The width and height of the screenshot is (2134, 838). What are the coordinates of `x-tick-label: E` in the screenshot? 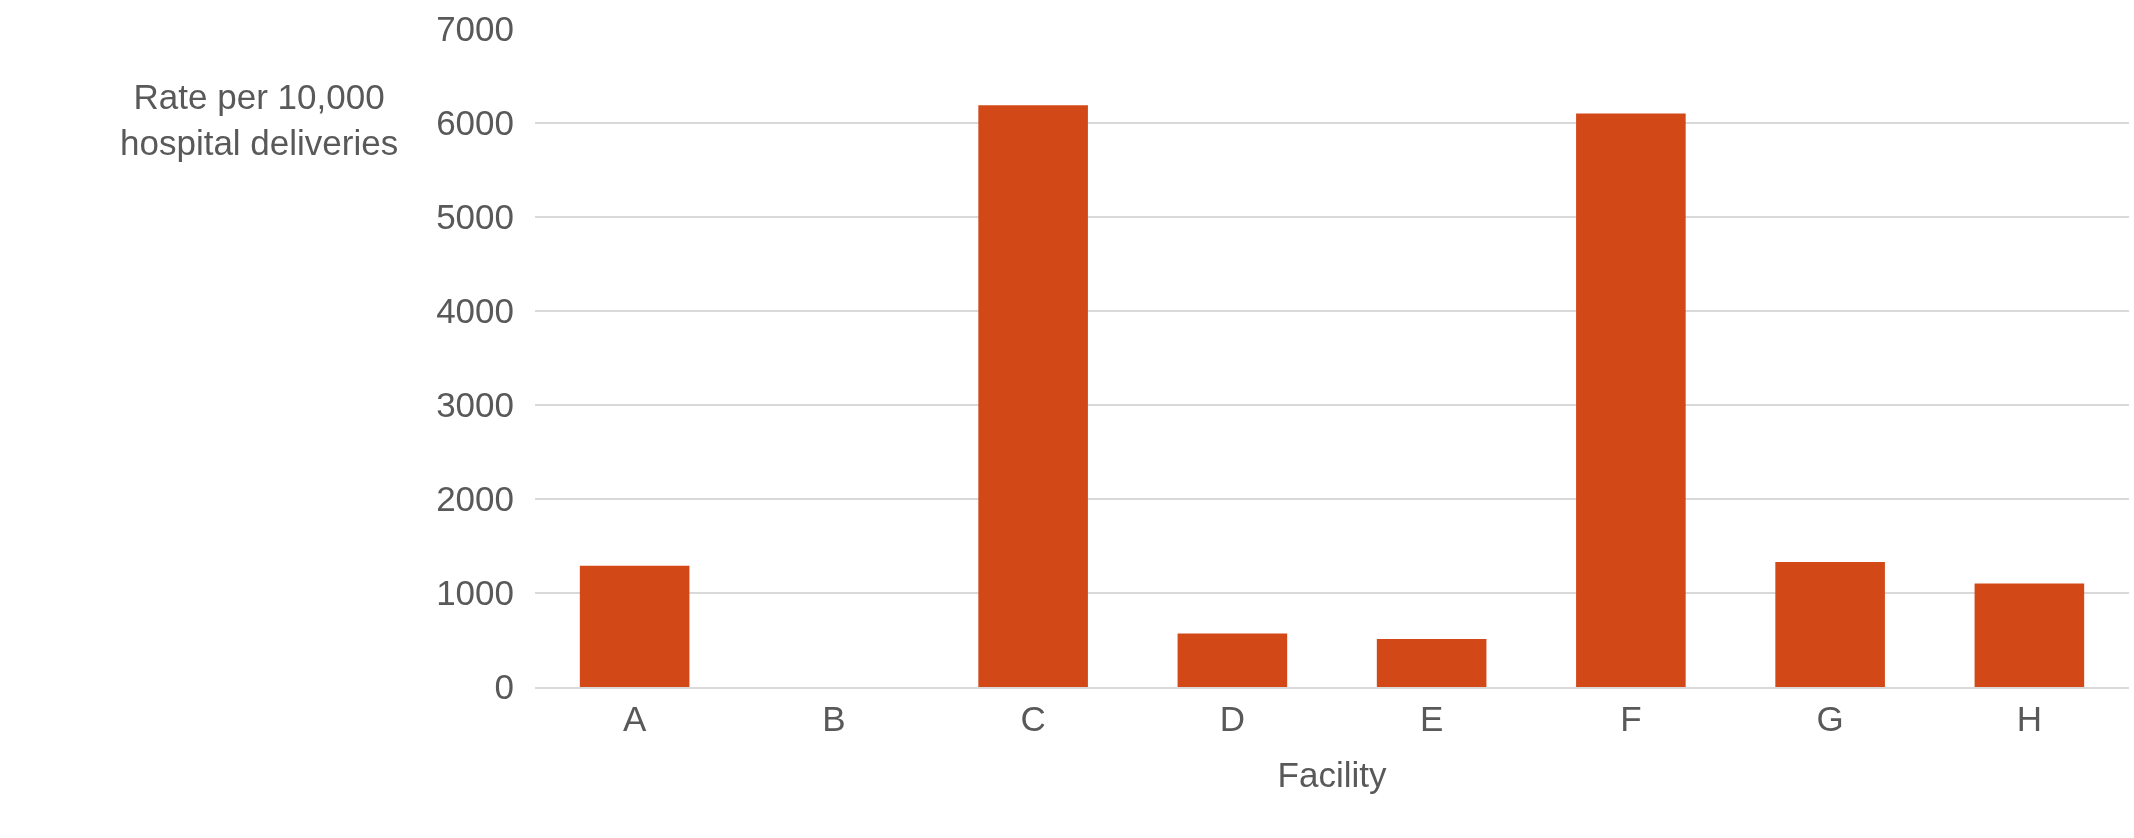 It's located at (1431, 718).